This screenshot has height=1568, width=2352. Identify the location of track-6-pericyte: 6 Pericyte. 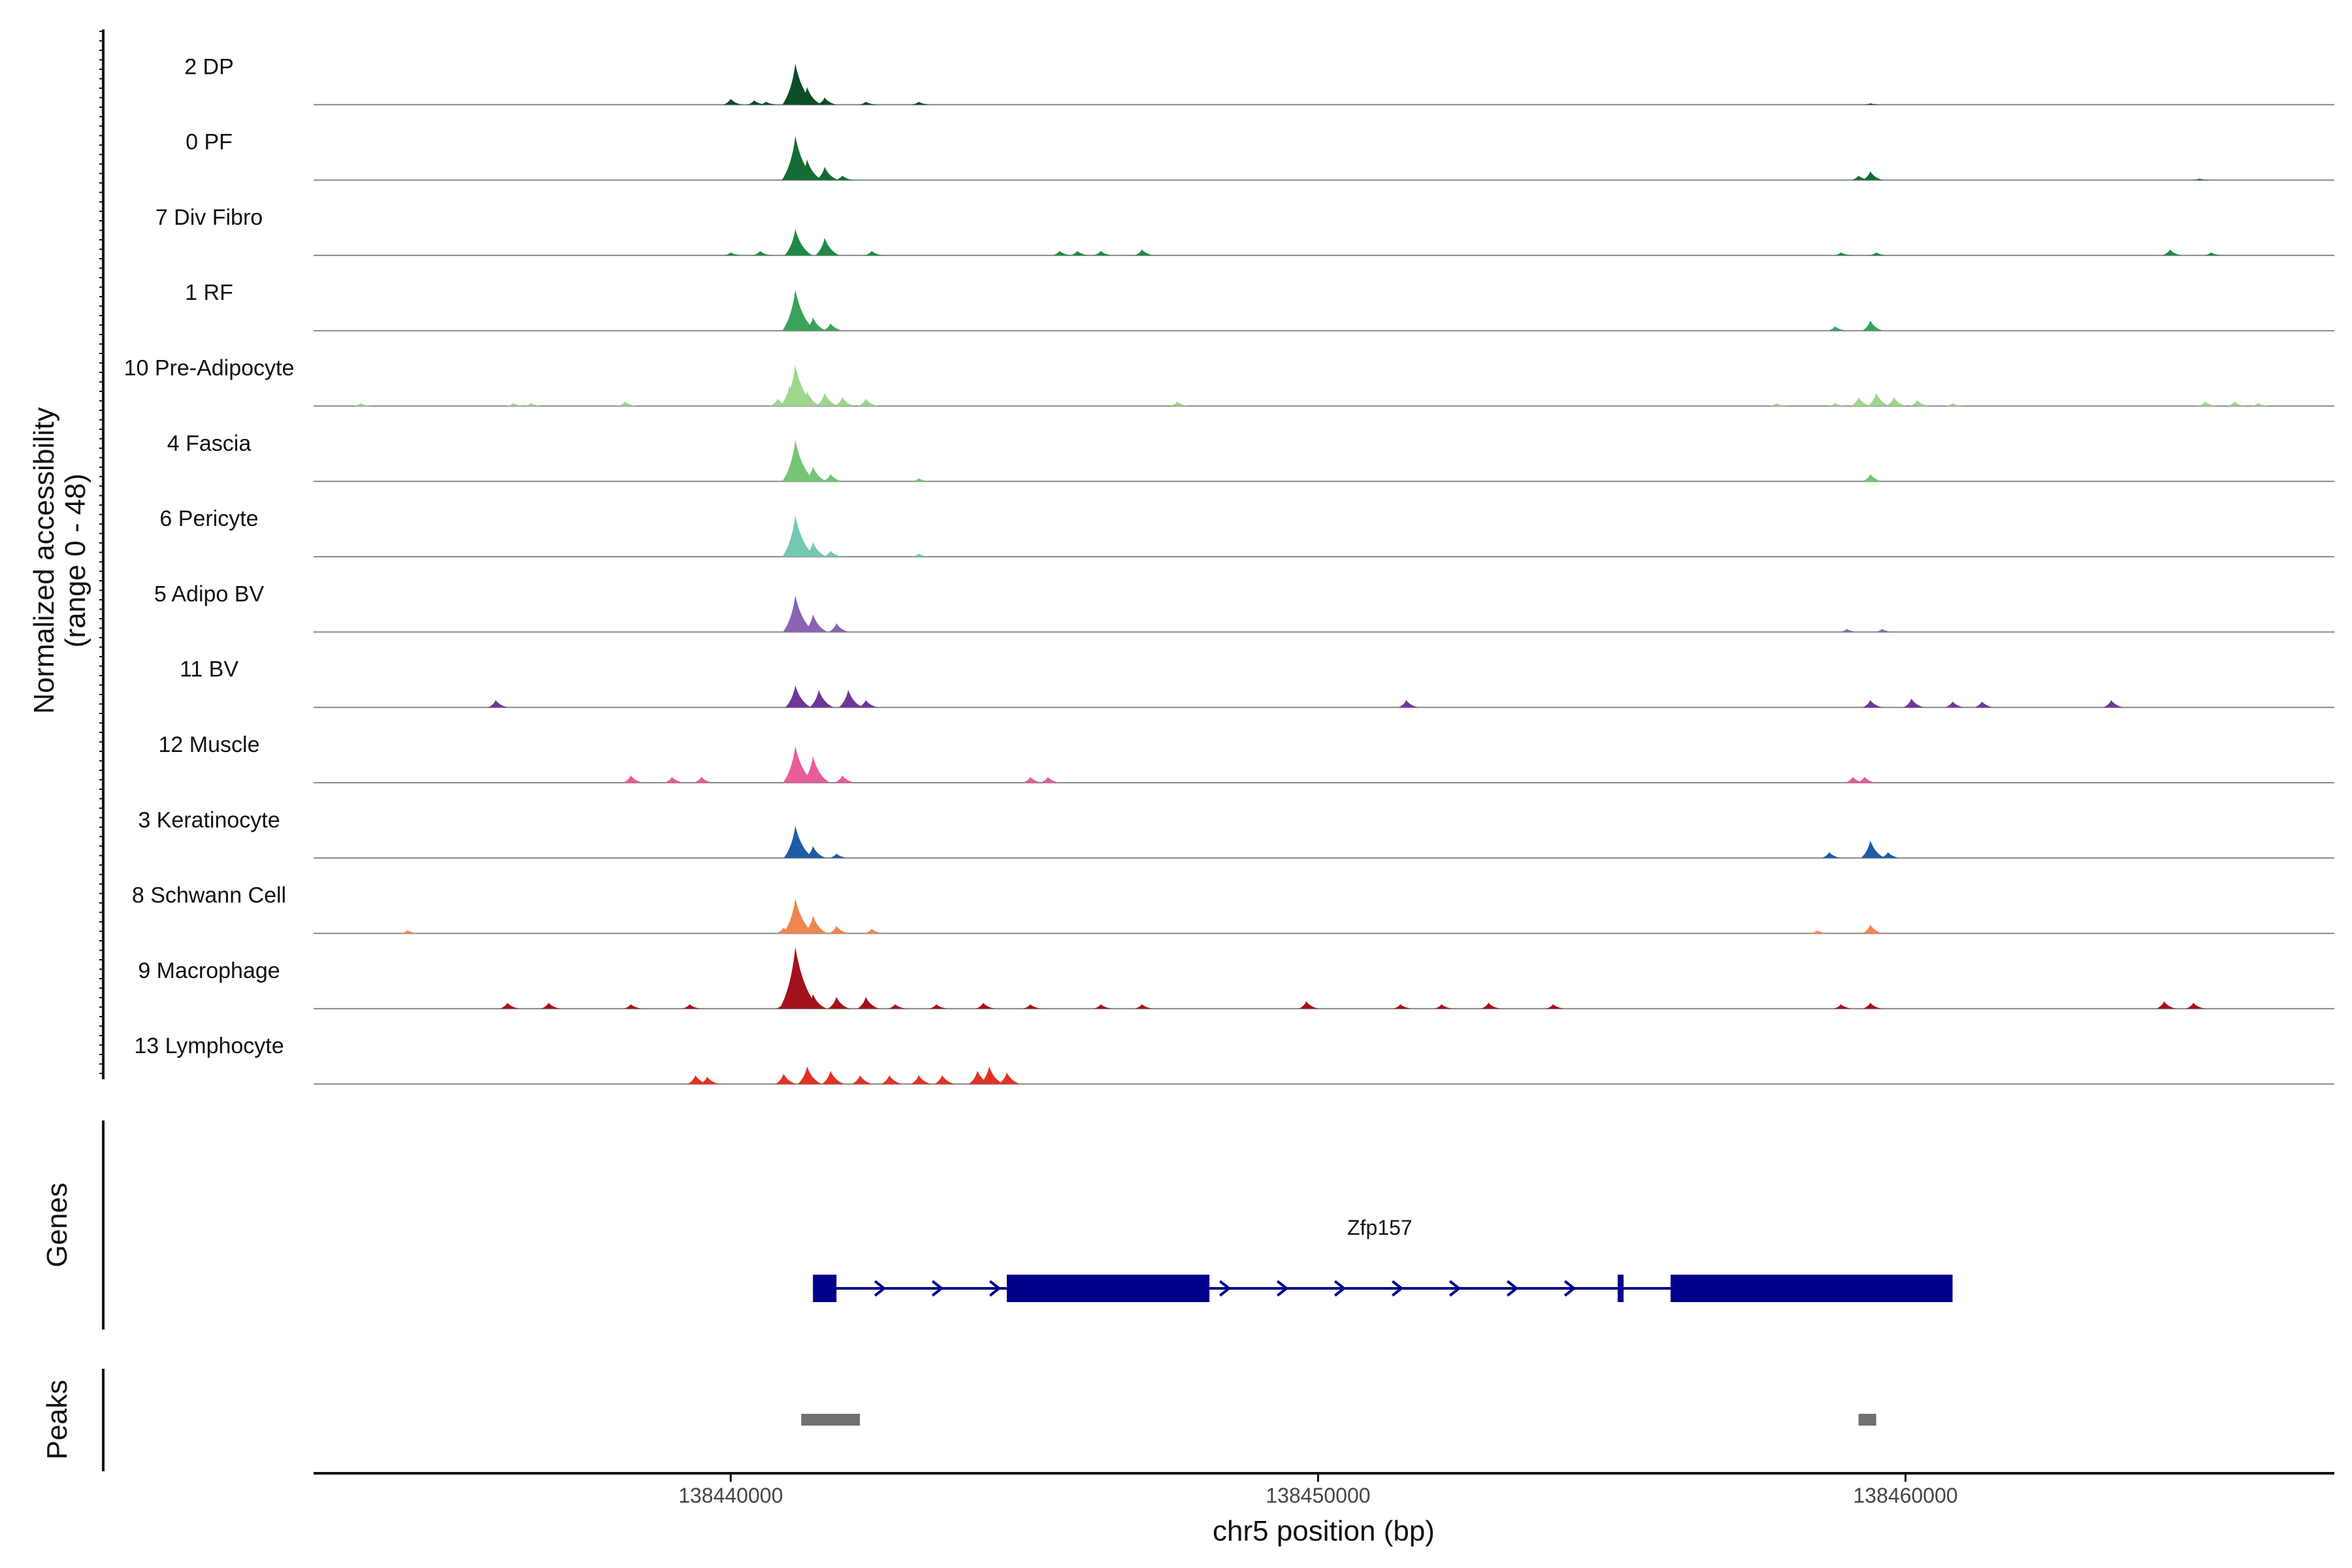
(1246, 532).